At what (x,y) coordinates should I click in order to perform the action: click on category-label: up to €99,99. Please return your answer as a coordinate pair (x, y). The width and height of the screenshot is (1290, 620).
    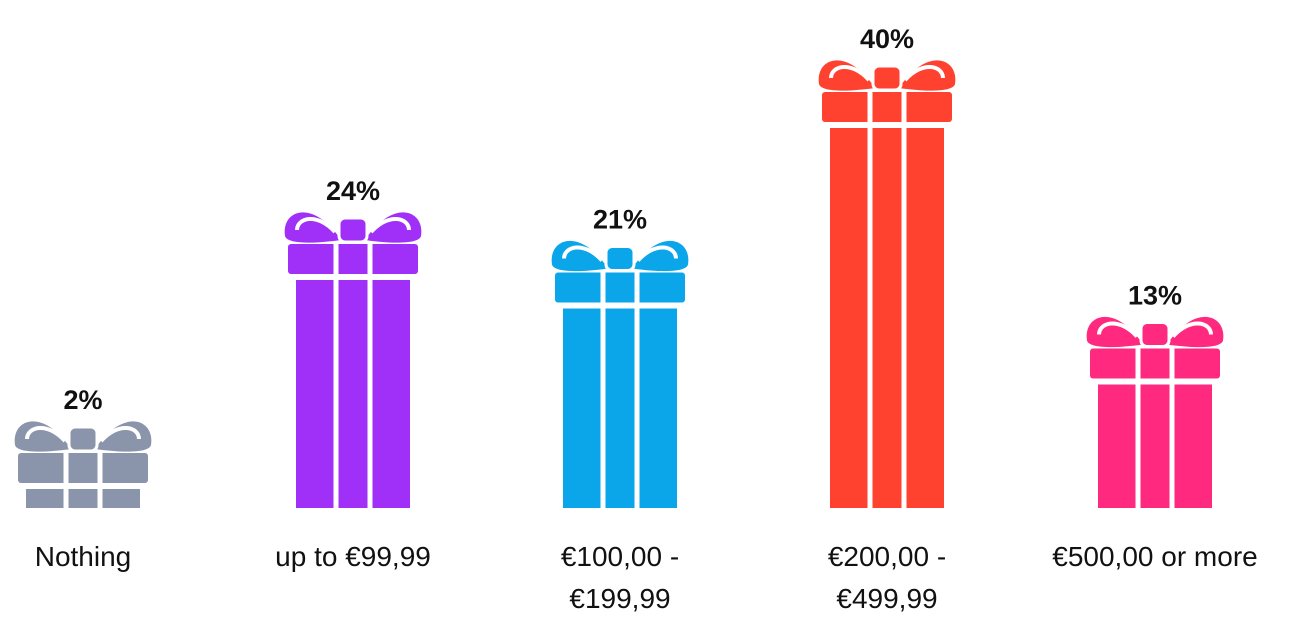
    Looking at the image, I should click on (353, 556).